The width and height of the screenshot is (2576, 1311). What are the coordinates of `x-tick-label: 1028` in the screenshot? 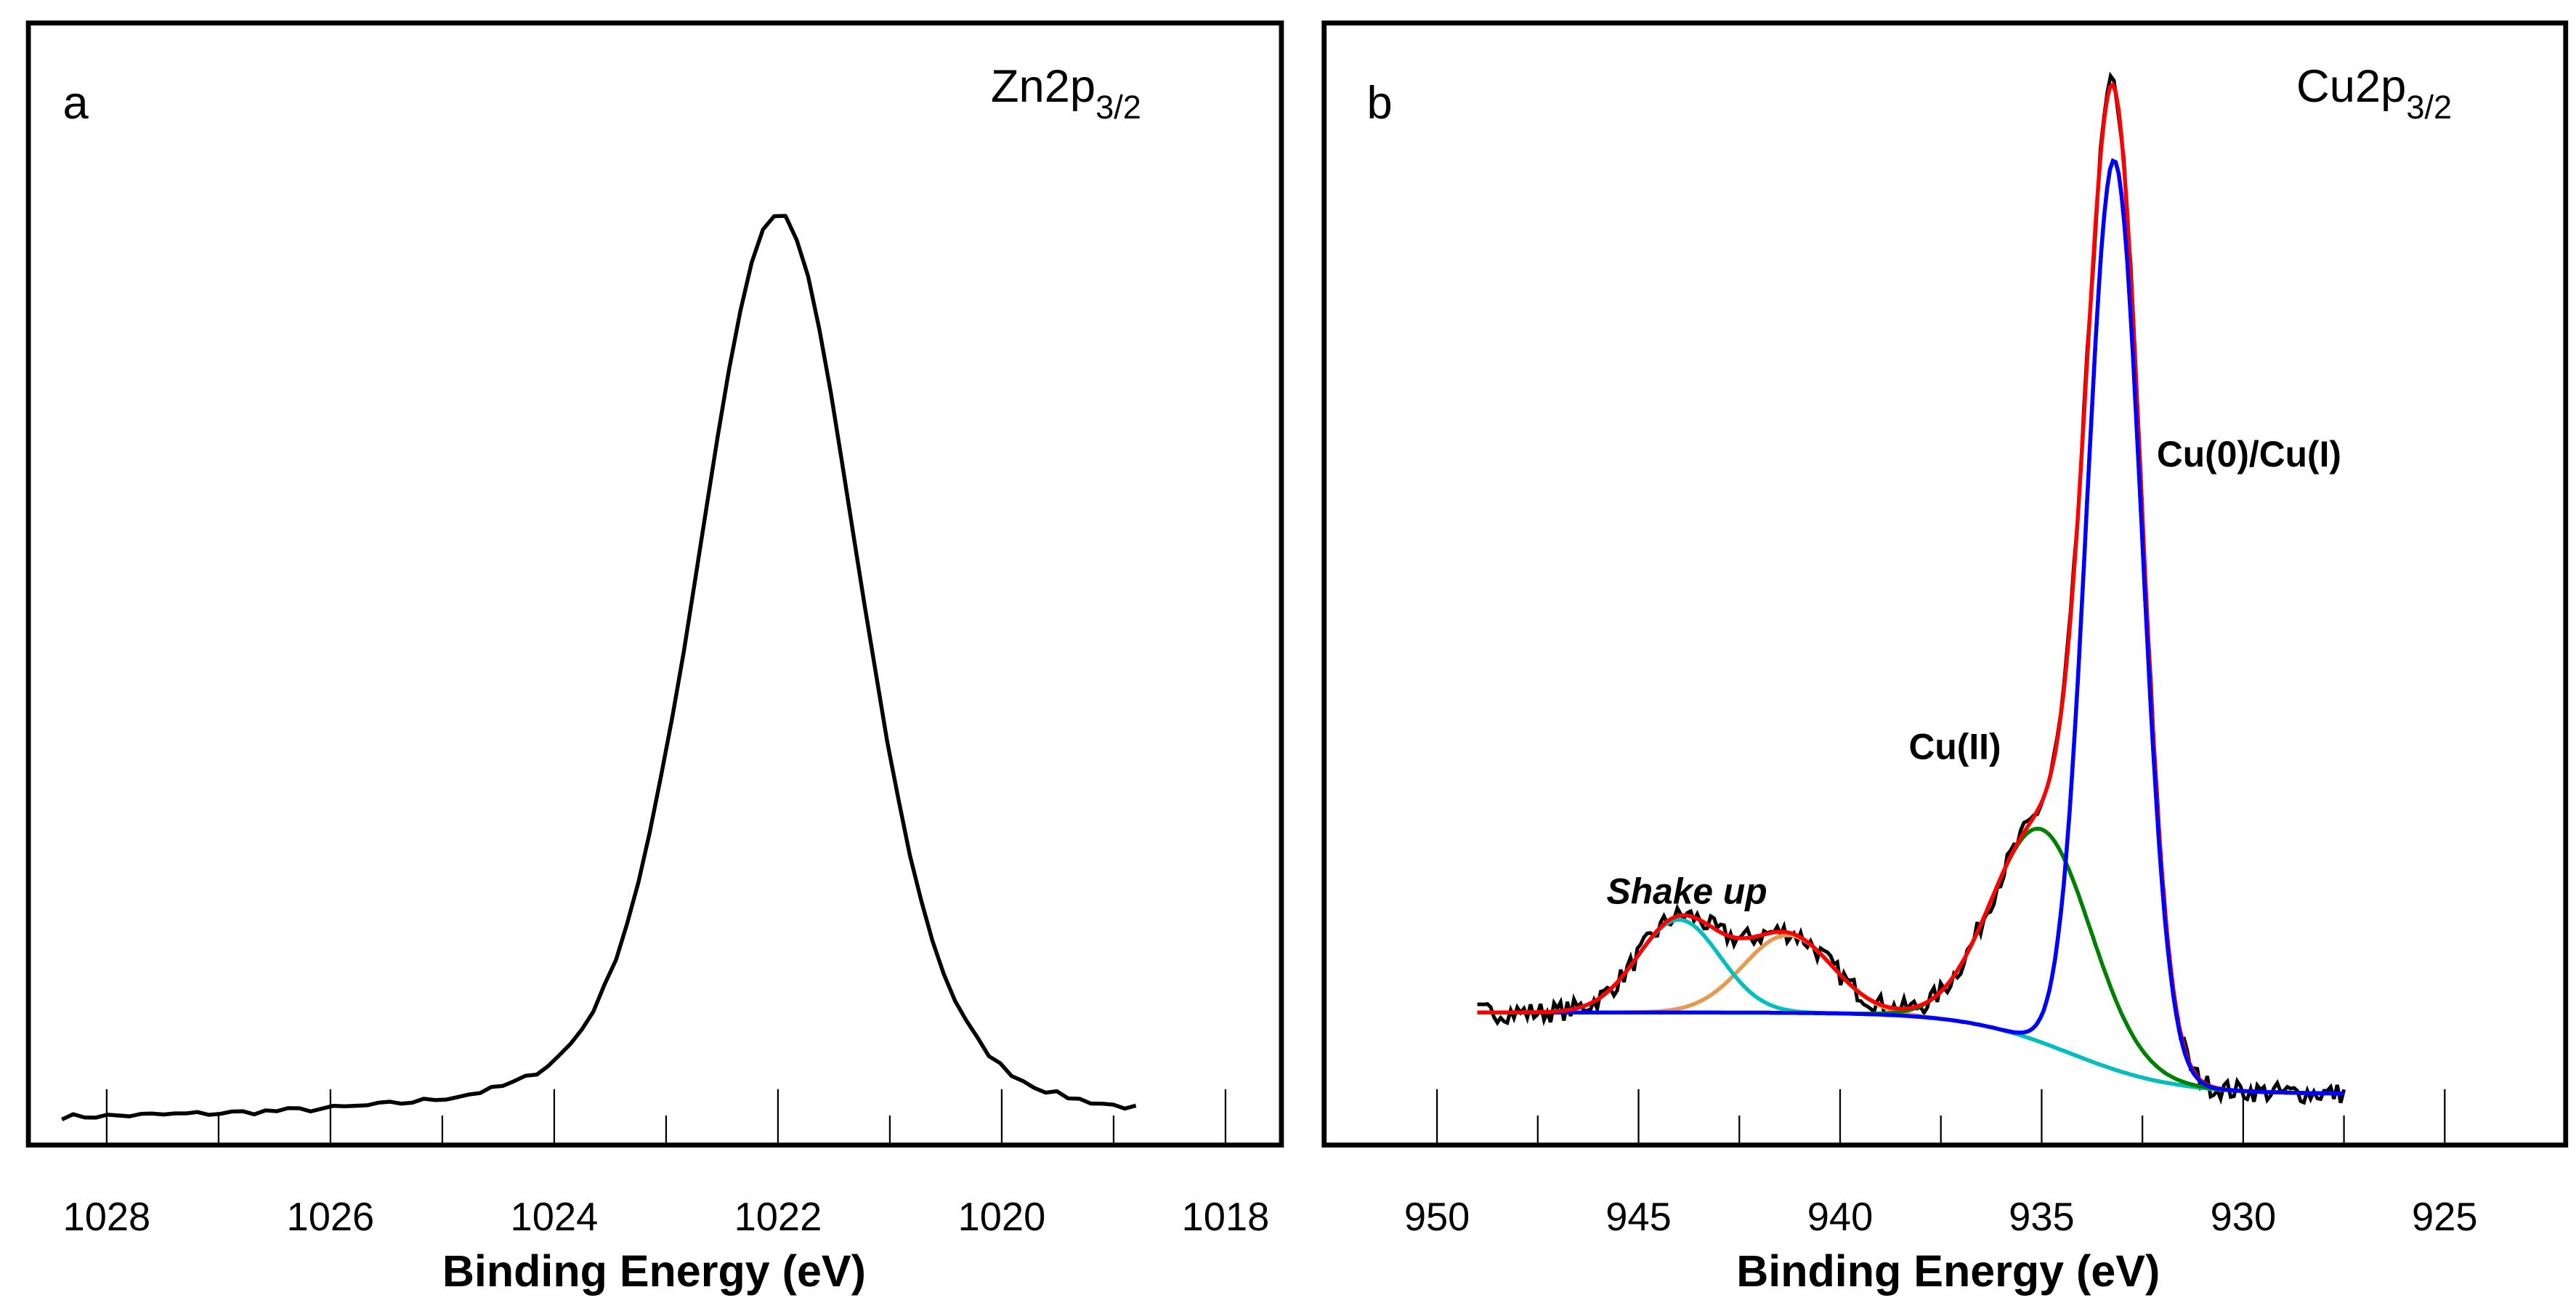 It's located at (107, 1217).